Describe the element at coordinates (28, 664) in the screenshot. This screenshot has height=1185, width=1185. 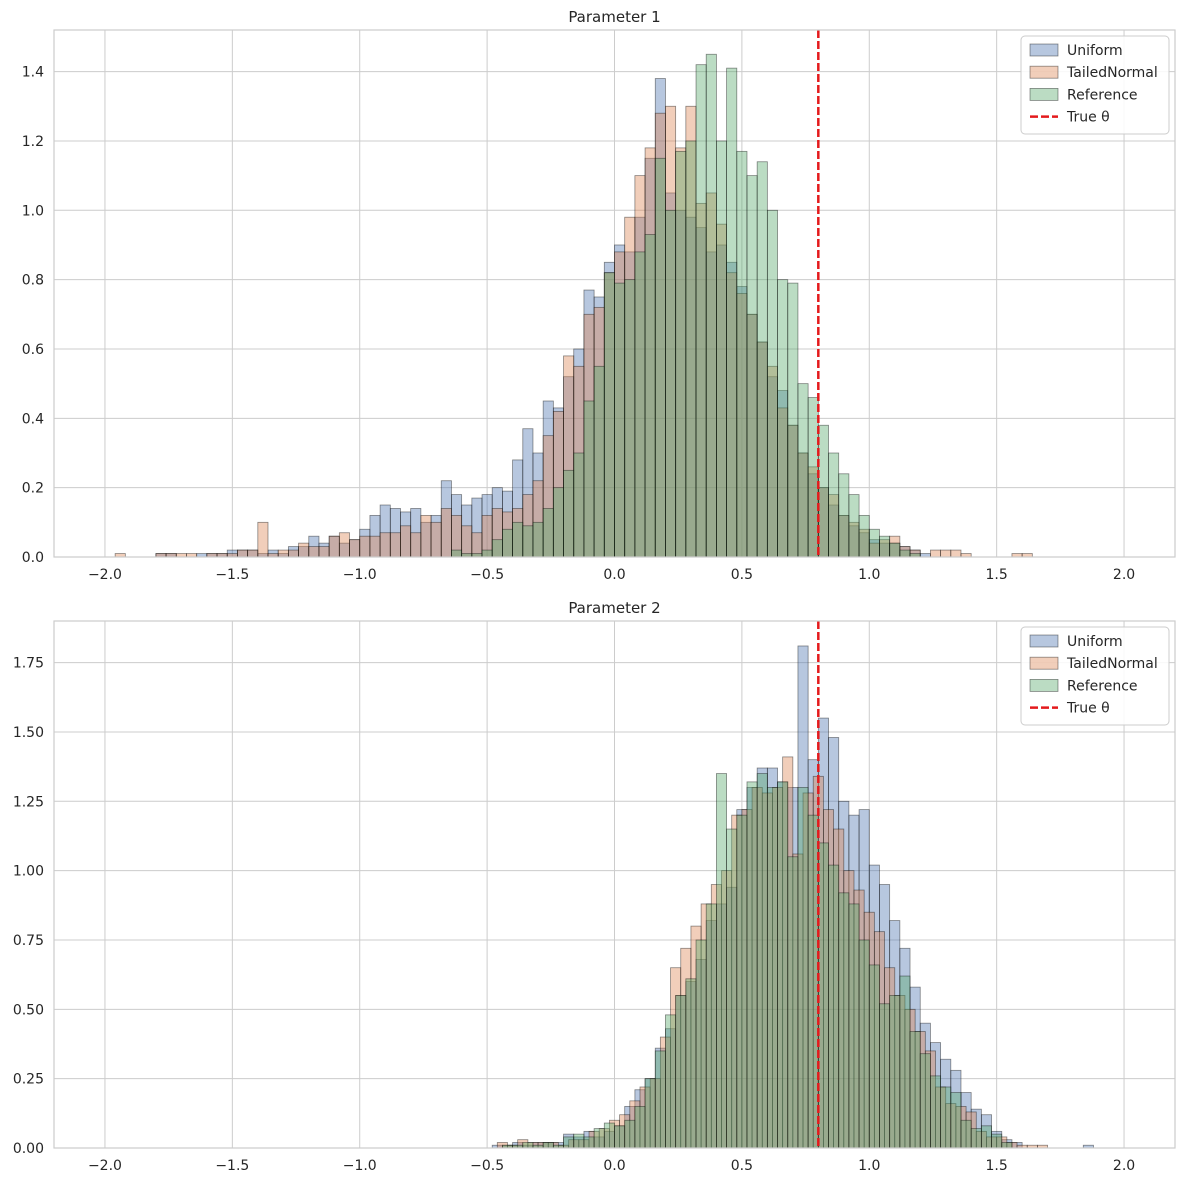
I see `y-tick-label: 1.75` at that location.